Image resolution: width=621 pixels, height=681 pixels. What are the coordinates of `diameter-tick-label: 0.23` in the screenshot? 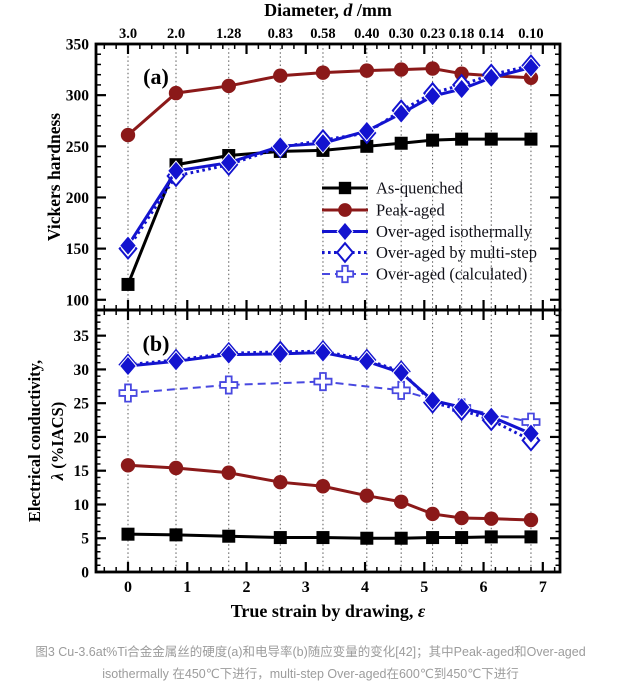 It's located at (432, 34).